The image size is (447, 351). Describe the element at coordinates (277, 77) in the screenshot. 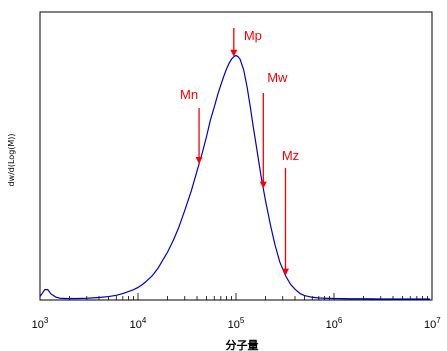

I see `annotation-label: Mw` at that location.